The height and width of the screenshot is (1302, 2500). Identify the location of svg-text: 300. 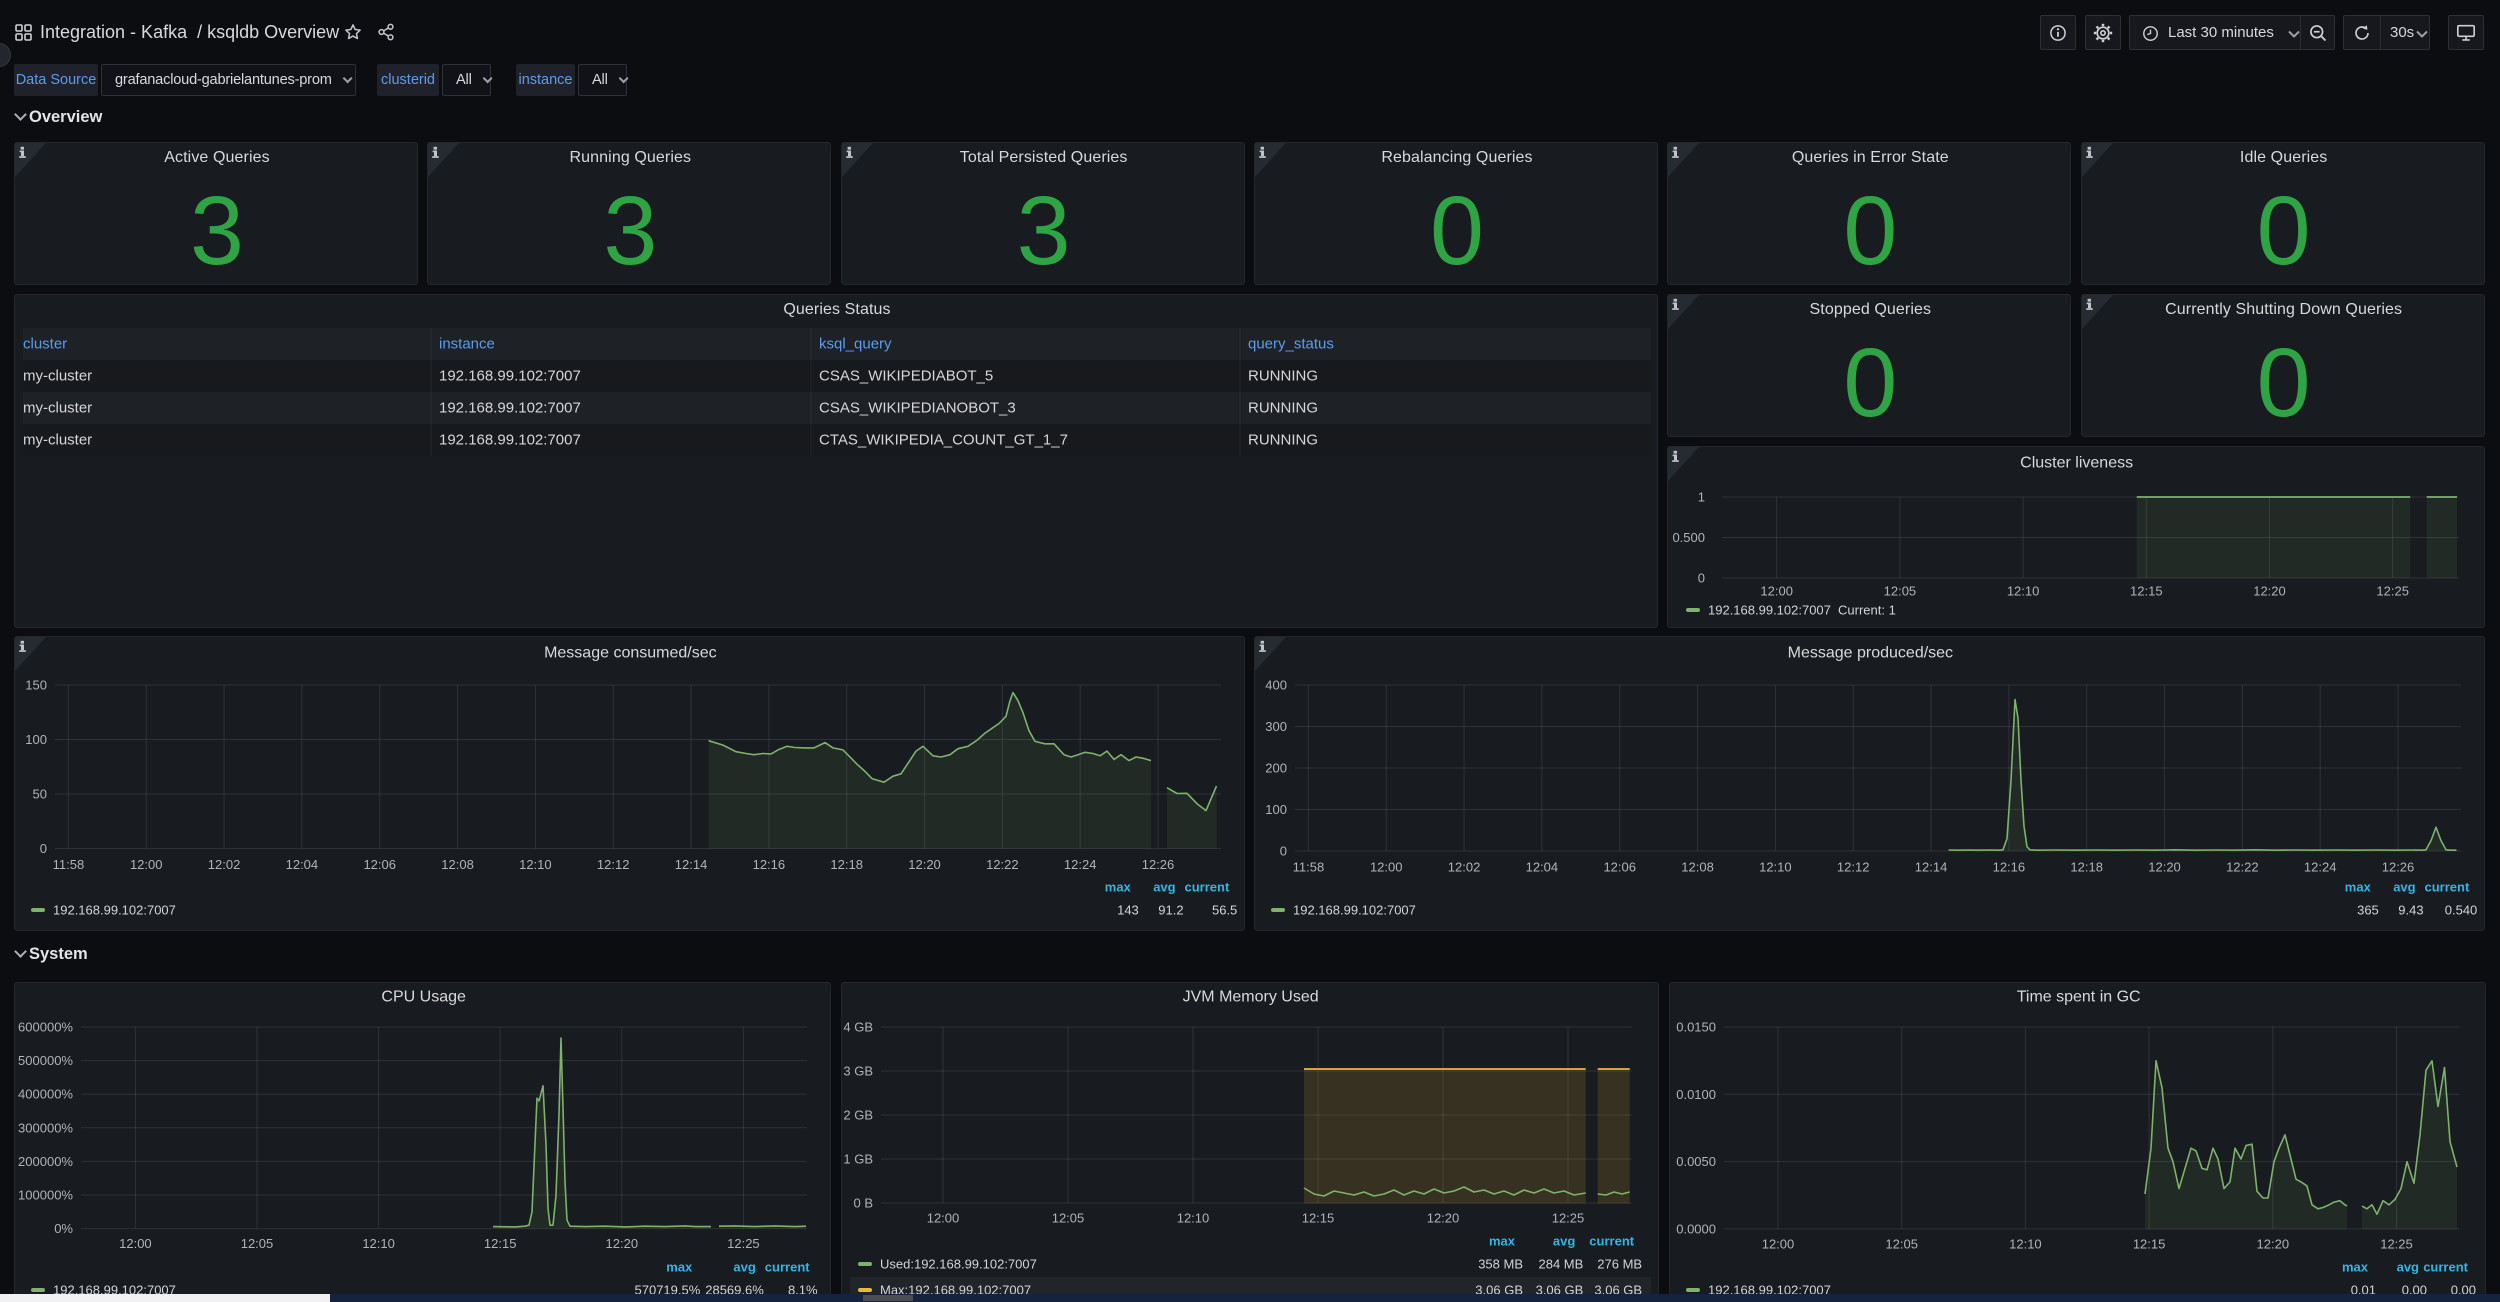
(1276, 726).